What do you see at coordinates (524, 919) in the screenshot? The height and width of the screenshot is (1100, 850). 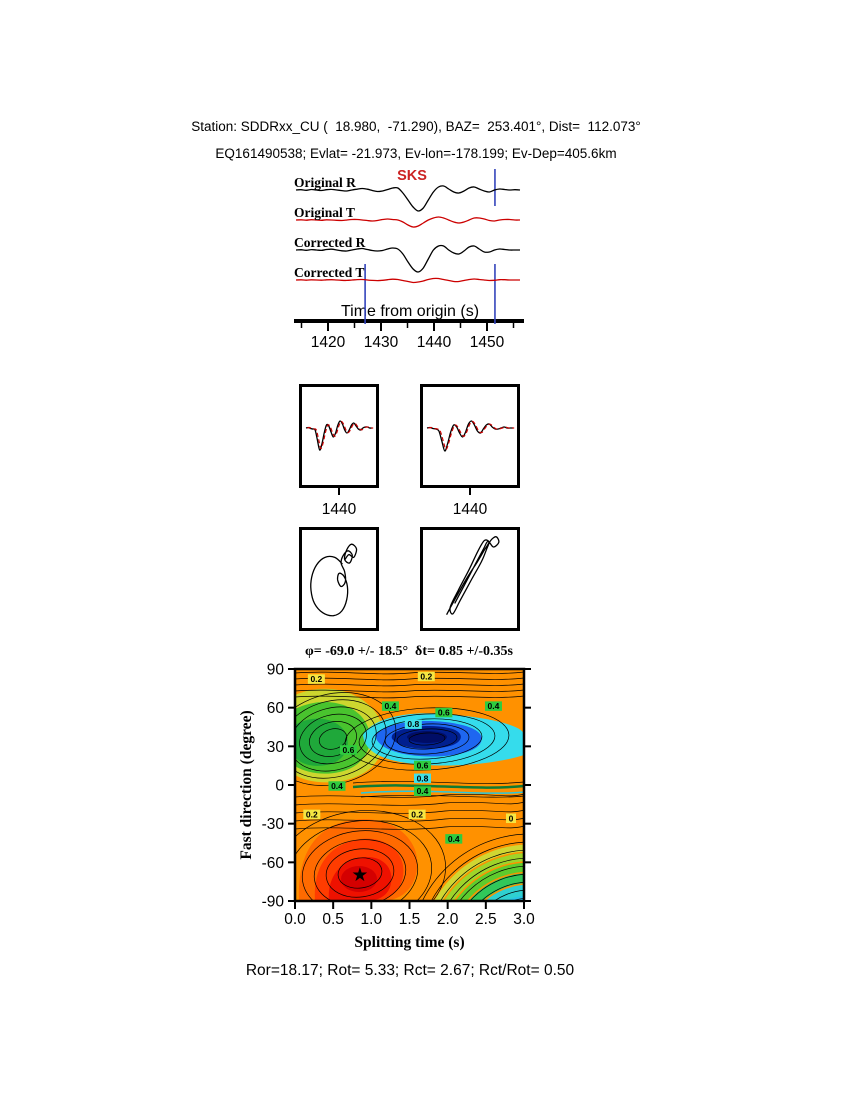 I see `x-tick-label: 3.0` at bounding box center [524, 919].